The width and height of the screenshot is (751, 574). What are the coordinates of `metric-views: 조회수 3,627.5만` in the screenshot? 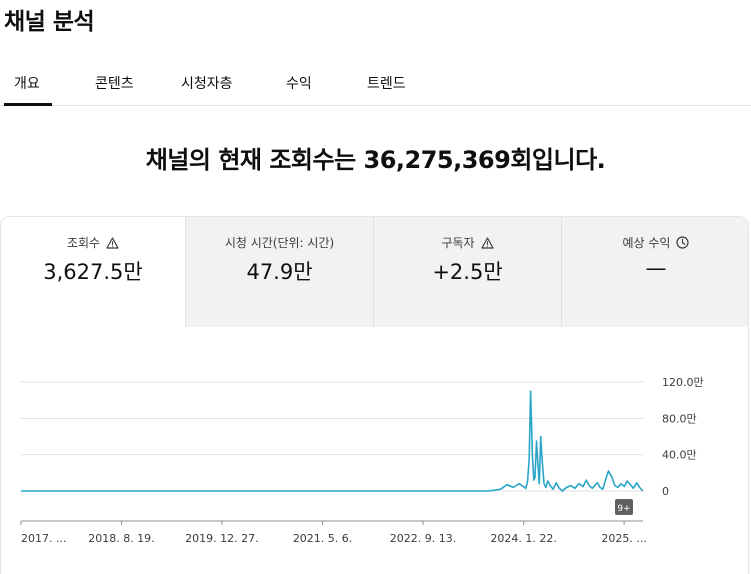 It's located at (93, 272).